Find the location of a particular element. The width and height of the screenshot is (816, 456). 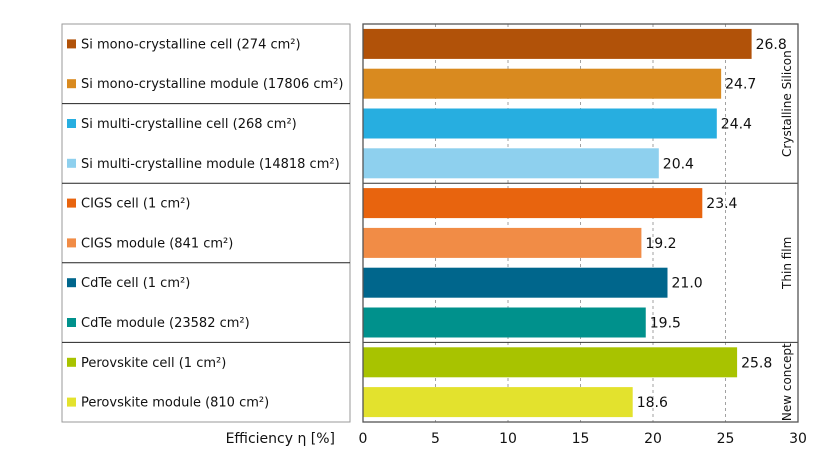

group-label: Thin film is located at coordinates (787, 263).